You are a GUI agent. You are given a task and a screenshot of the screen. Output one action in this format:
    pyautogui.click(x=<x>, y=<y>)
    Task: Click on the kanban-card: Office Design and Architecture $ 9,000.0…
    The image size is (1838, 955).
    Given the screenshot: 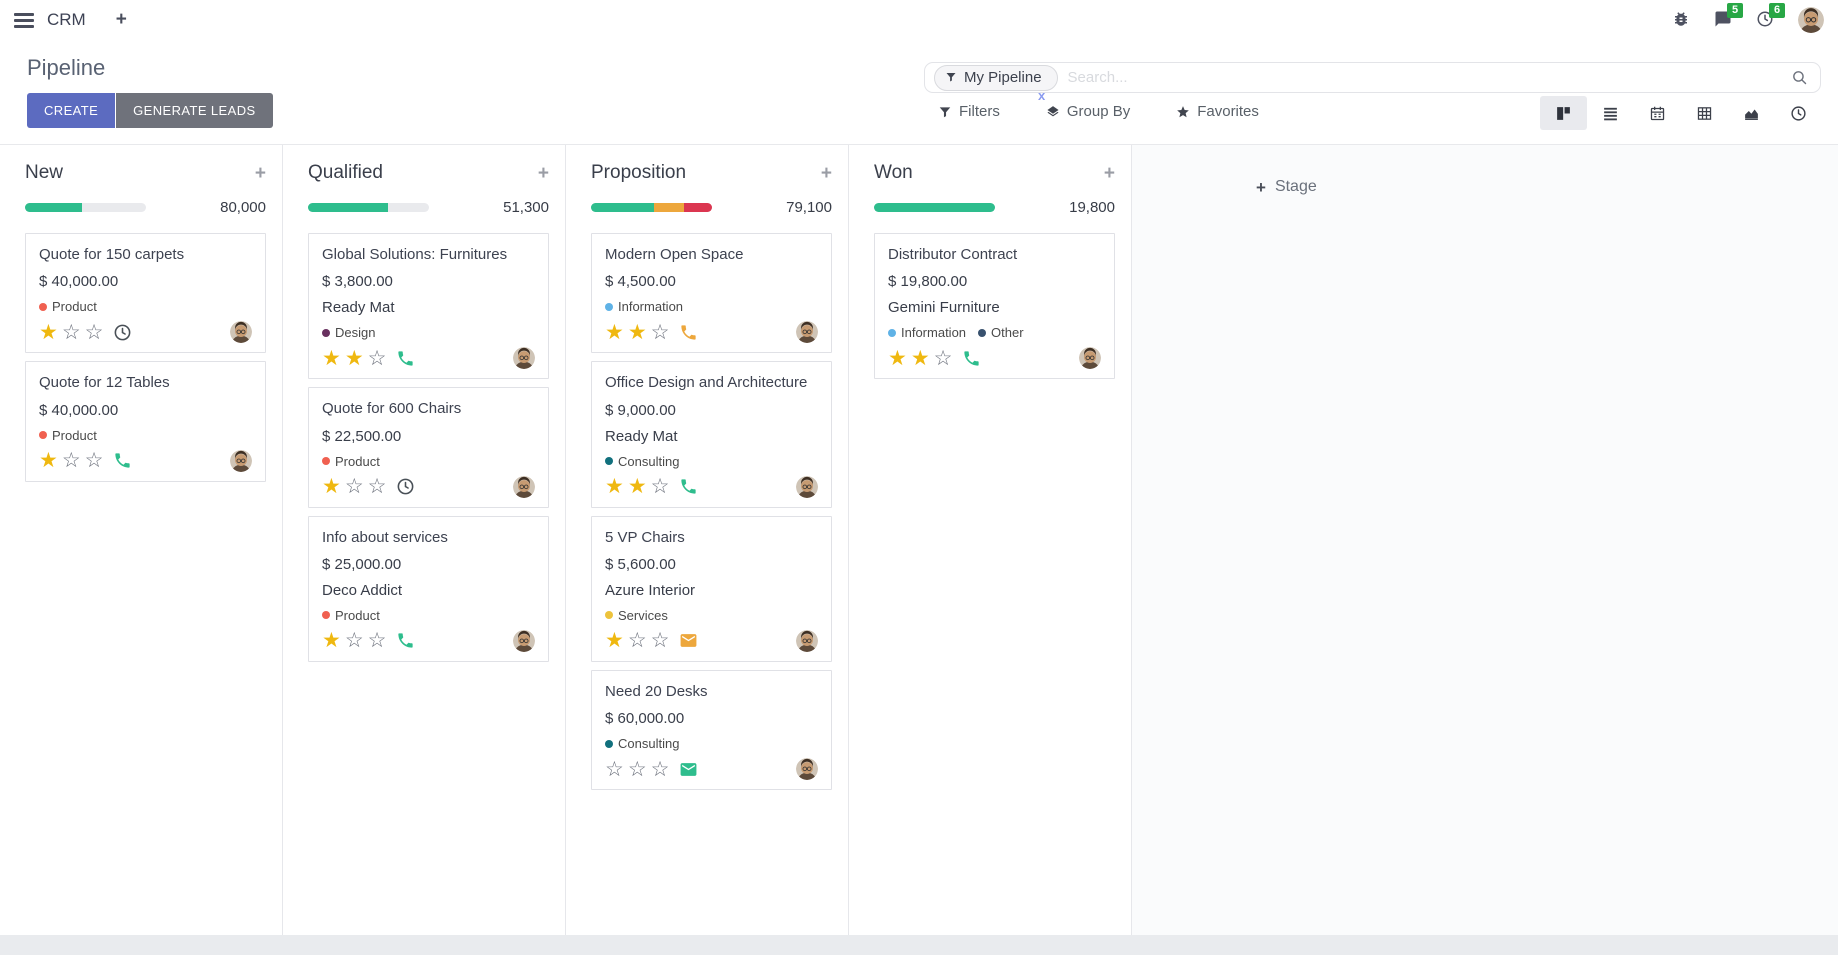 What is the action you would take?
    pyautogui.click(x=711, y=434)
    